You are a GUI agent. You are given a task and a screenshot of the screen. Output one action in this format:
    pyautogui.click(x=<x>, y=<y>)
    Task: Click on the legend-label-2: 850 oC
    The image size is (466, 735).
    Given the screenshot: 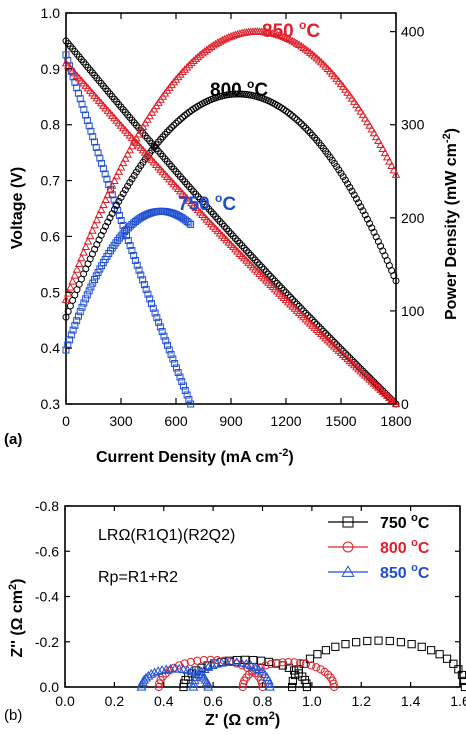 What is the action you would take?
    pyautogui.click(x=405, y=572)
    